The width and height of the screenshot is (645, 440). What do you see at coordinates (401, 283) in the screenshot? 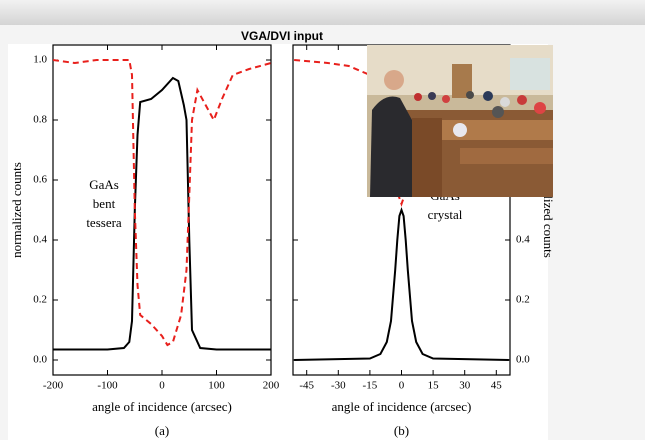
I see `data-line` at bounding box center [401, 283].